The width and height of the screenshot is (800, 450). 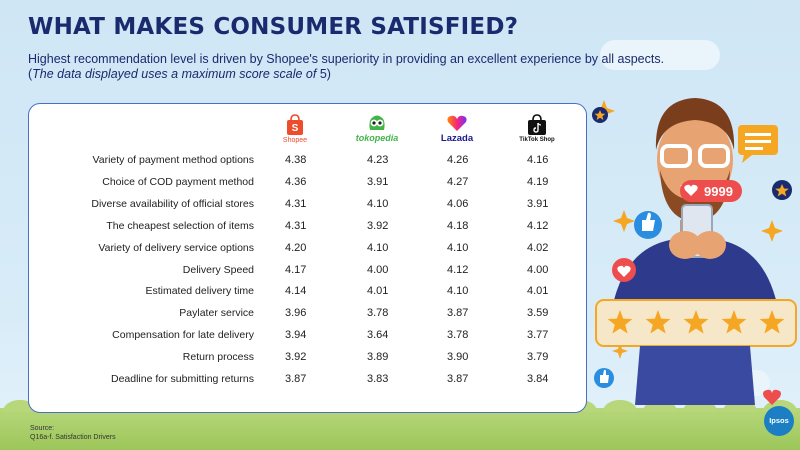 I want to click on brand-logo-tokopedia: tokopedia, so click(x=377, y=128).